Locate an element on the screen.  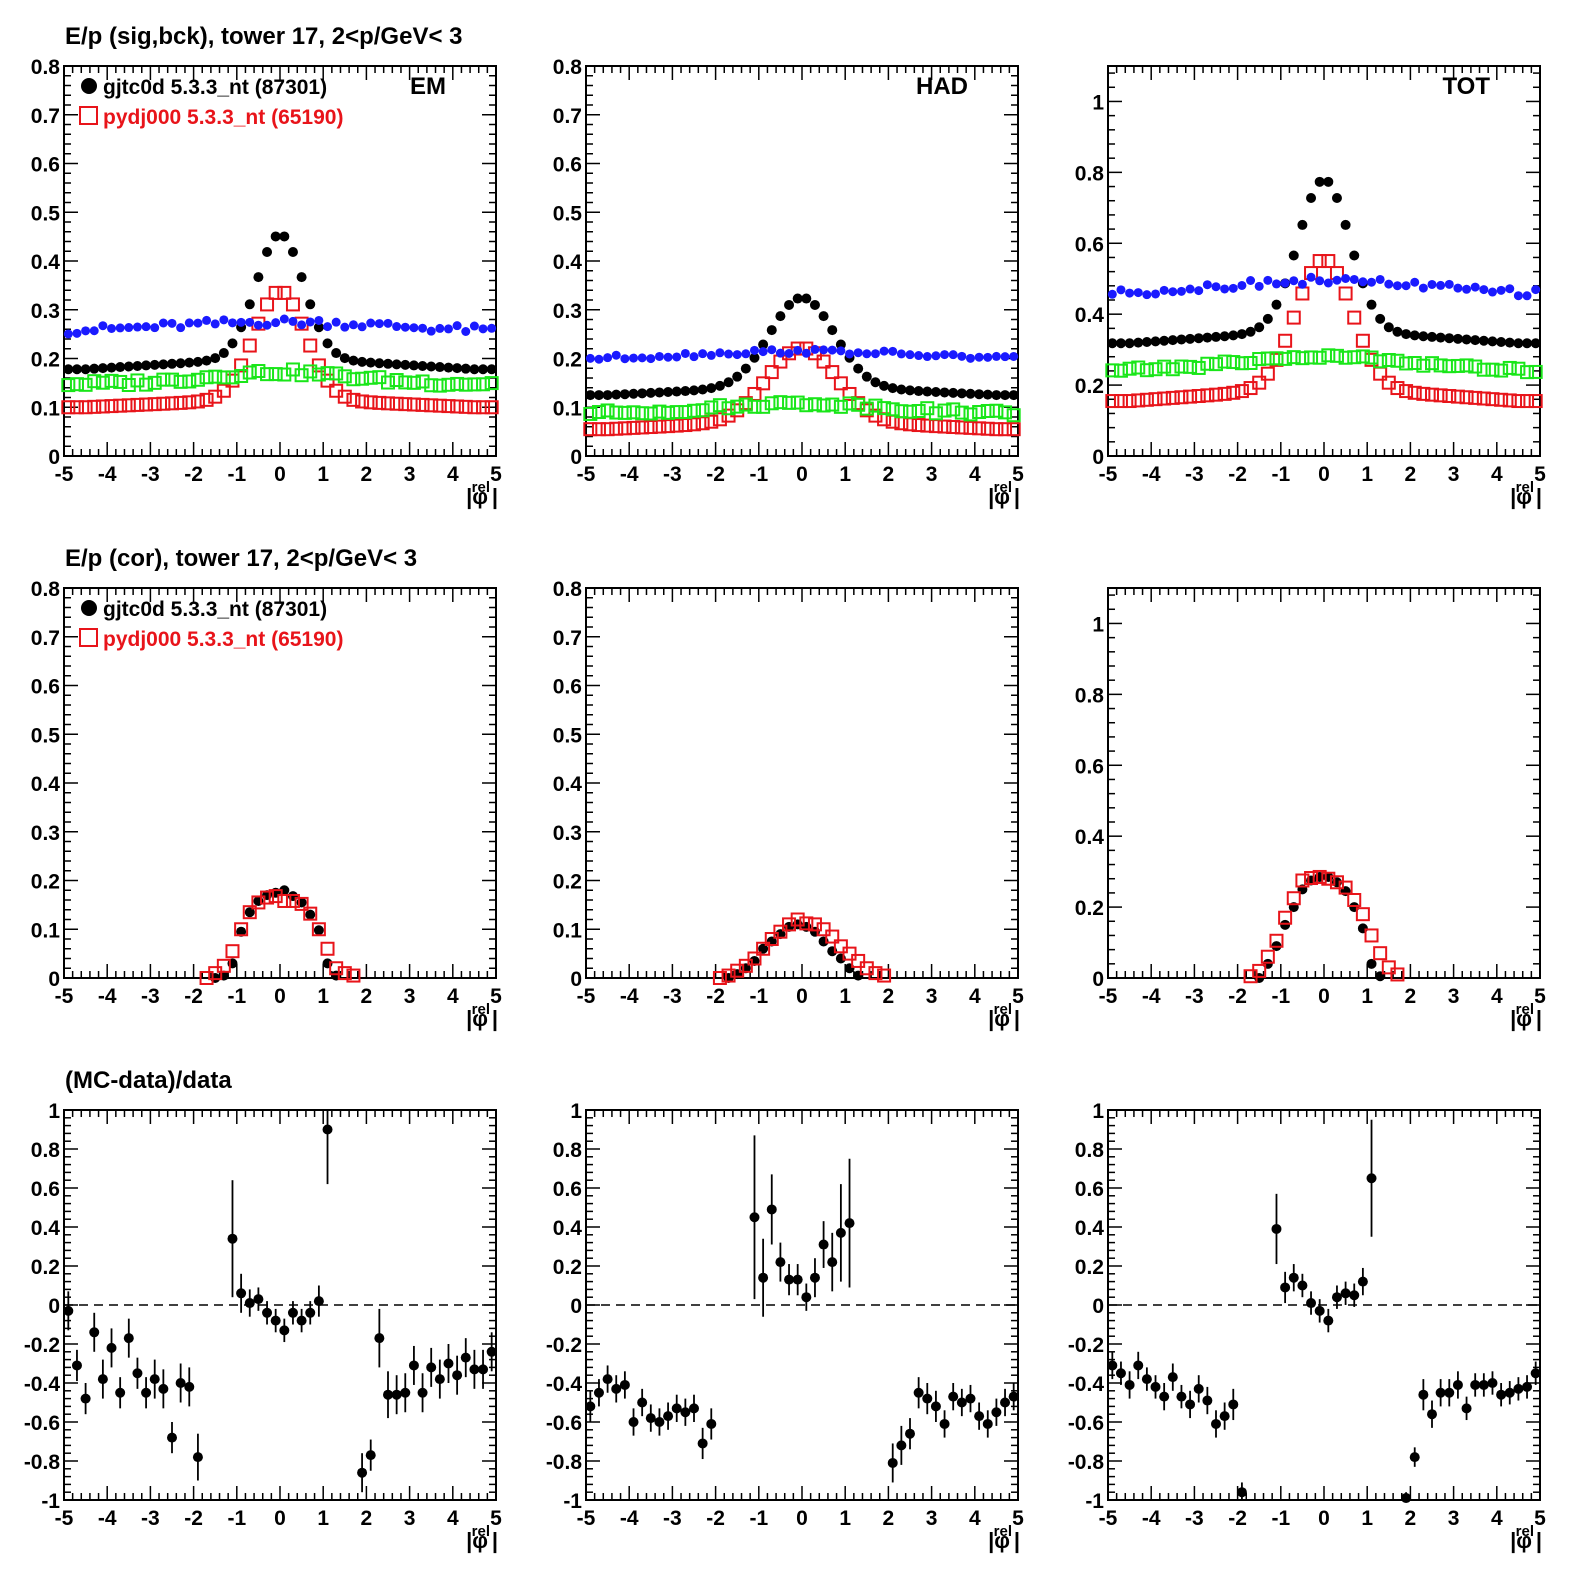
row-title-cor: E/p (cor), tower 17, 2<p/GeV< 3 is located at coordinates (241, 558).